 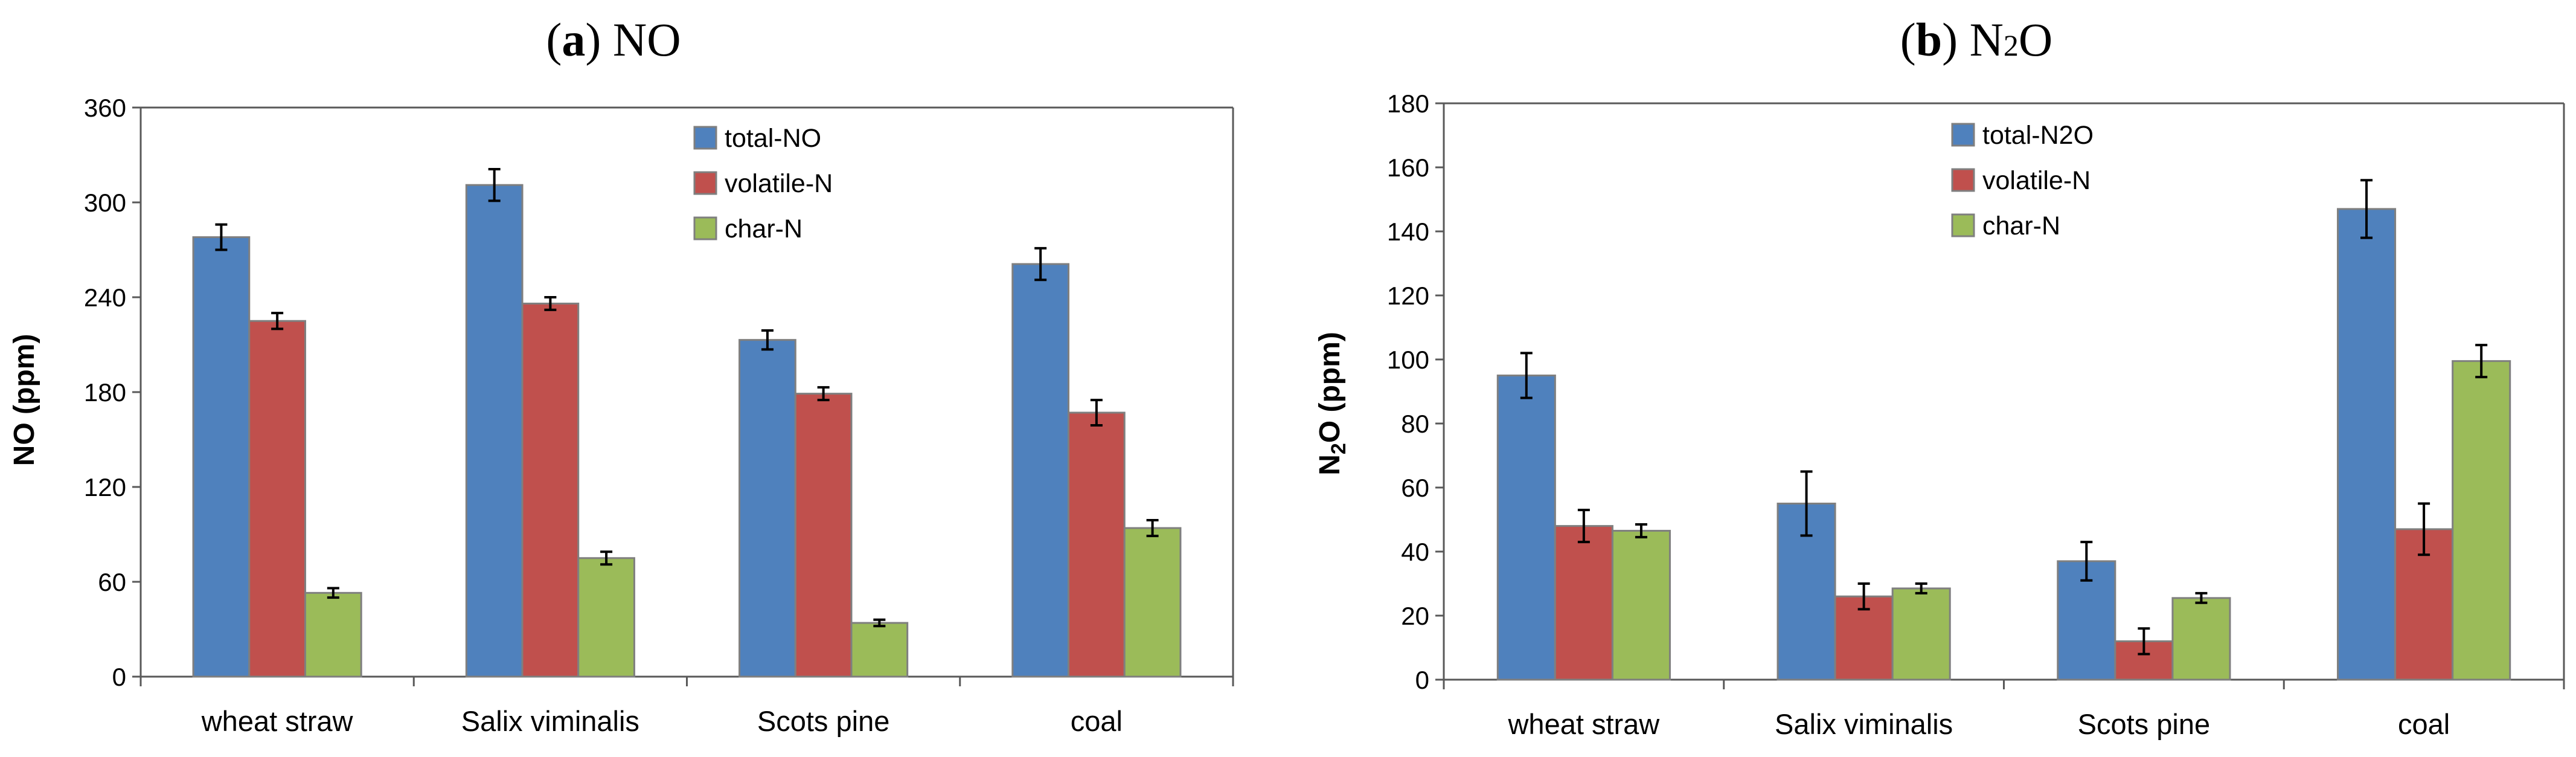 What do you see at coordinates (1415, 424) in the screenshot?
I see `y-tick-label: 80` at bounding box center [1415, 424].